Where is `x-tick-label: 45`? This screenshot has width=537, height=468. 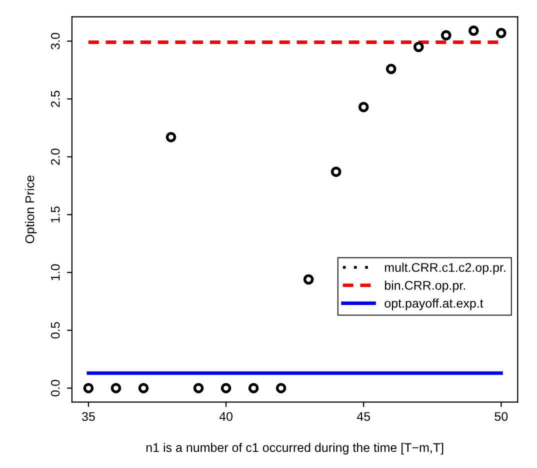 x-tick-label: 45 is located at coordinates (363, 416).